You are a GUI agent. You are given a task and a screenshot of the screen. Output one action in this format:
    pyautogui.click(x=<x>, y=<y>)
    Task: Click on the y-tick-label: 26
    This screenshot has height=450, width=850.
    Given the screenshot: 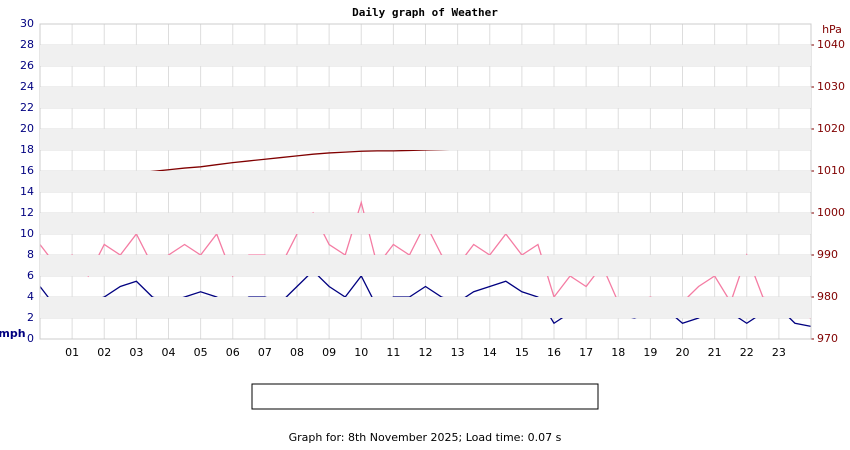 What is the action you would take?
    pyautogui.click(x=27, y=65)
    